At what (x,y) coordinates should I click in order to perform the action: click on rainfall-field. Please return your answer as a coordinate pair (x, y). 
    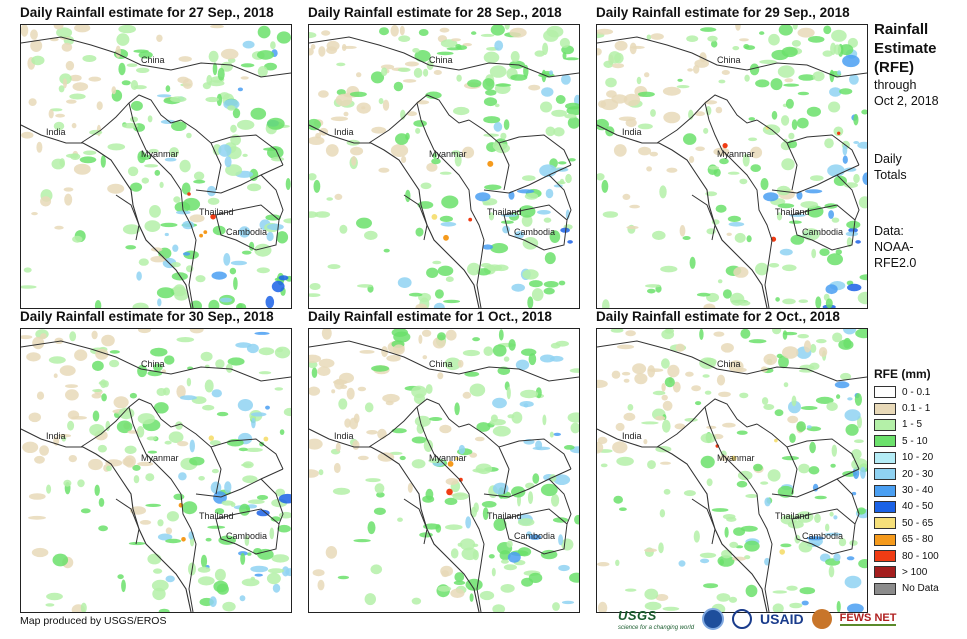
    Looking at the image, I should click on (156, 166).